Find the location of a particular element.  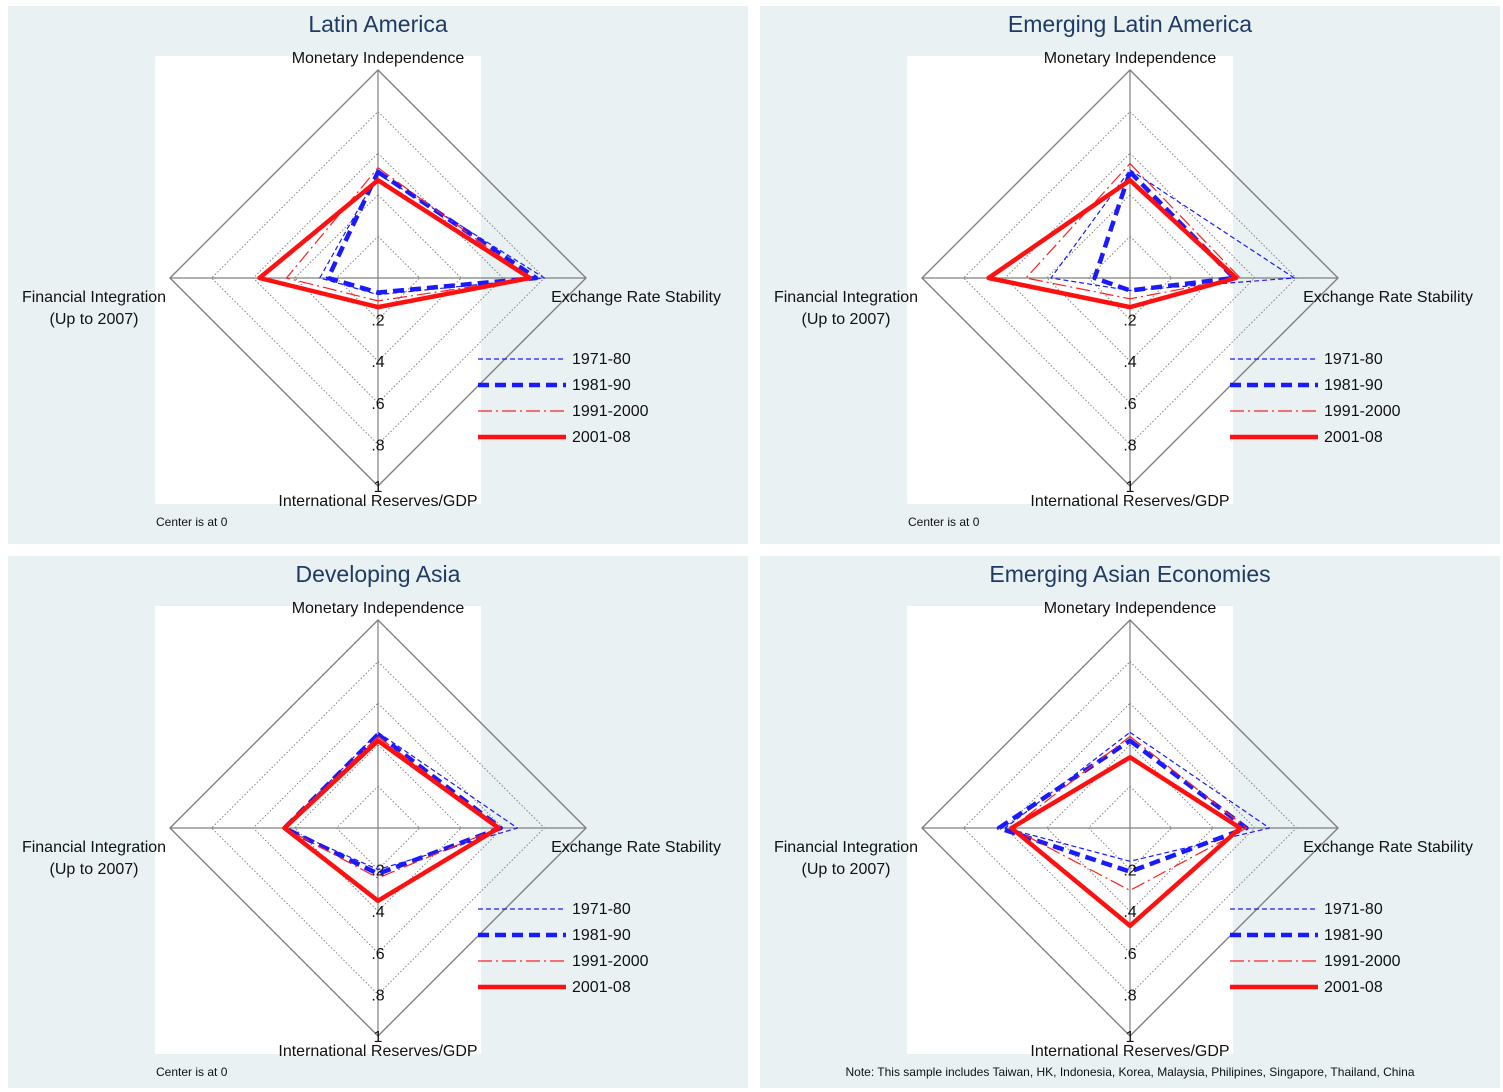

chart-title: Emerging Asian Economies is located at coordinates (1129, 574).